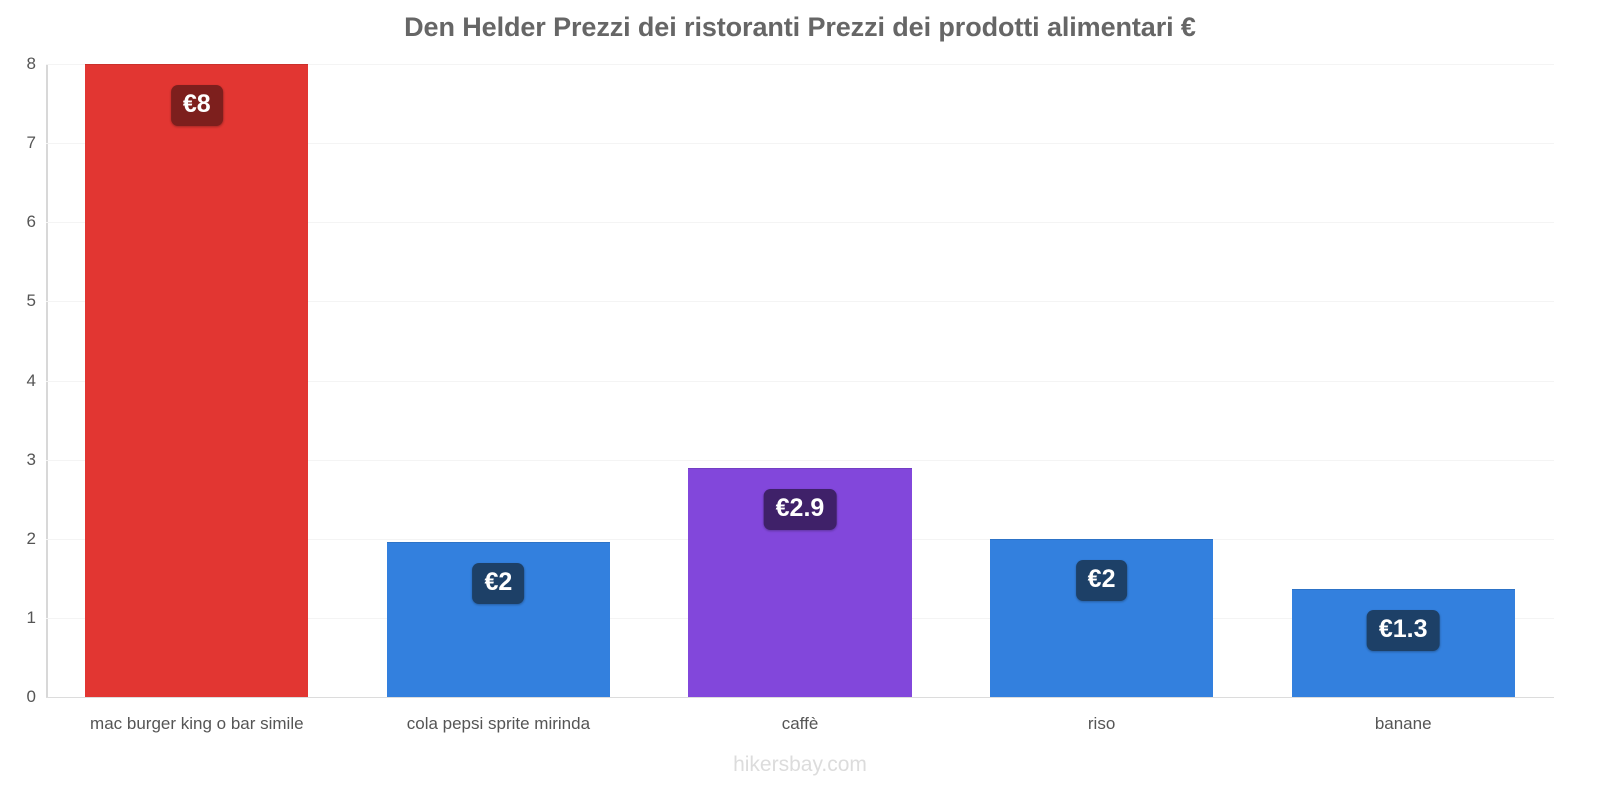 Image resolution: width=1600 pixels, height=800 pixels. Describe the element at coordinates (800, 764) in the screenshot. I see `footer-credit: hikersbay.com` at that location.